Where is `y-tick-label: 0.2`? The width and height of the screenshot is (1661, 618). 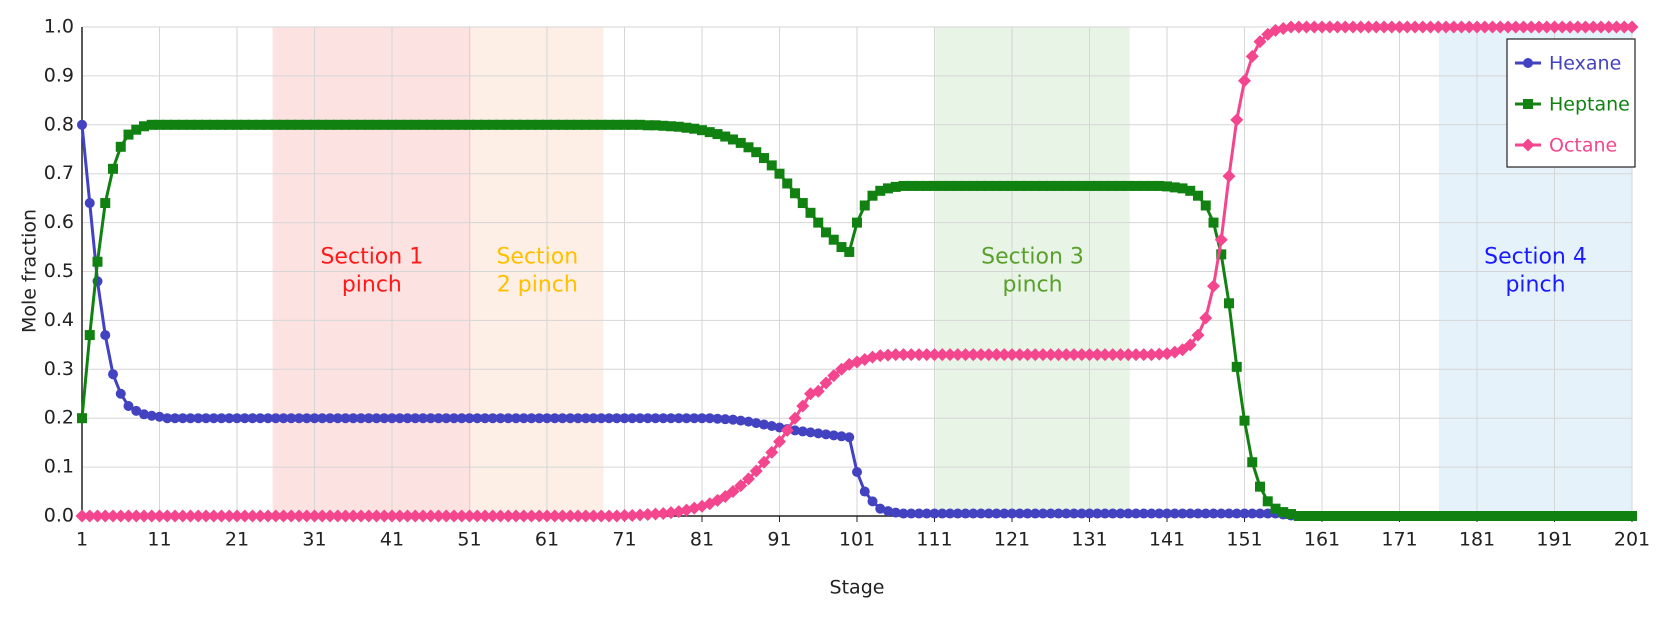 y-tick-label: 0.2 is located at coordinates (59, 418).